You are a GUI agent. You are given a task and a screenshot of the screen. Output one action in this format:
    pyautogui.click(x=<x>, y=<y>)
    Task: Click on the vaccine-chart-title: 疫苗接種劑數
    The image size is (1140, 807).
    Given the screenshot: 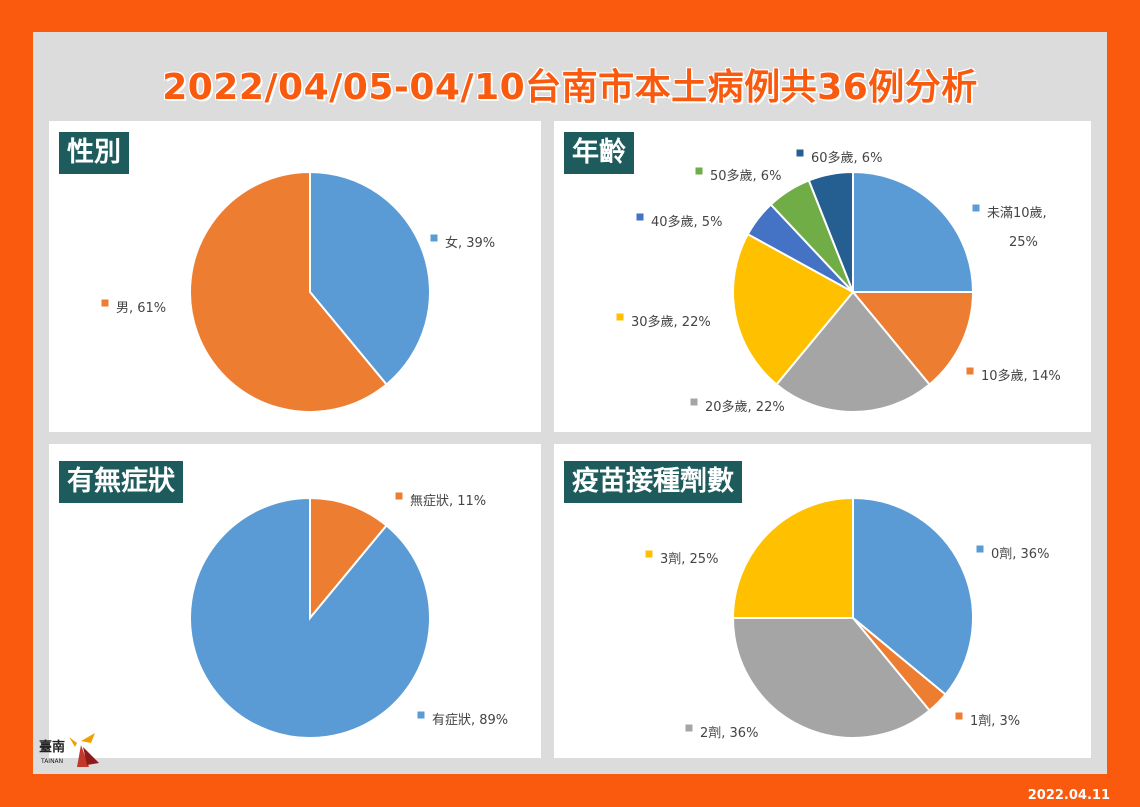 What is the action you would take?
    pyautogui.click(x=653, y=482)
    